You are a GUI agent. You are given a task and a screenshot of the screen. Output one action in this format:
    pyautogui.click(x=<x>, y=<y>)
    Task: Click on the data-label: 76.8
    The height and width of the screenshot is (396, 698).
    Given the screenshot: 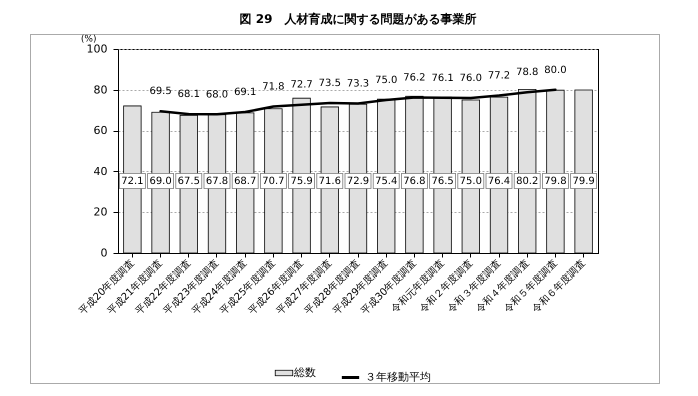 What is the action you would take?
    pyautogui.click(x=414, y=181)
    